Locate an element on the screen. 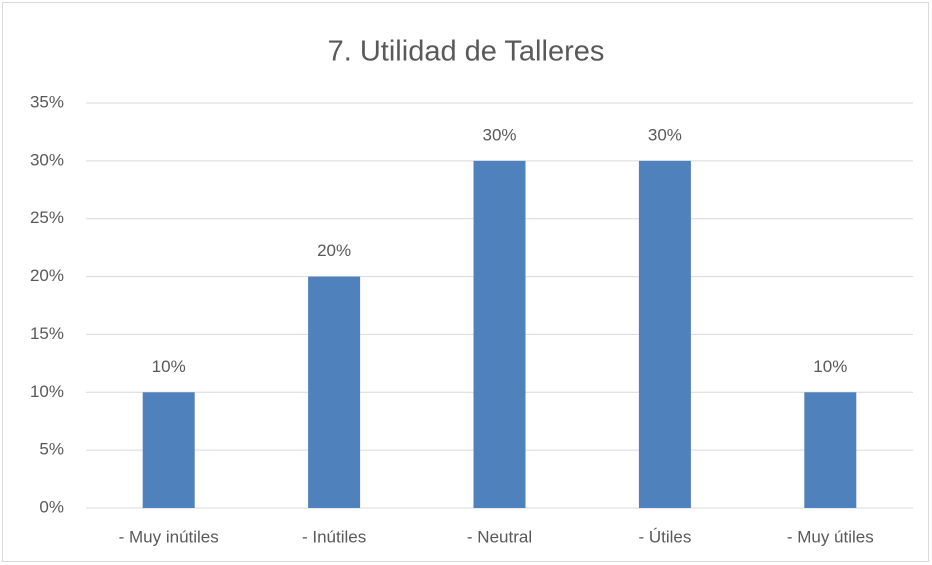 The height and width of the screenshot is (565, 932). y-tick-label: 35% is located at coordinates (47, 101).